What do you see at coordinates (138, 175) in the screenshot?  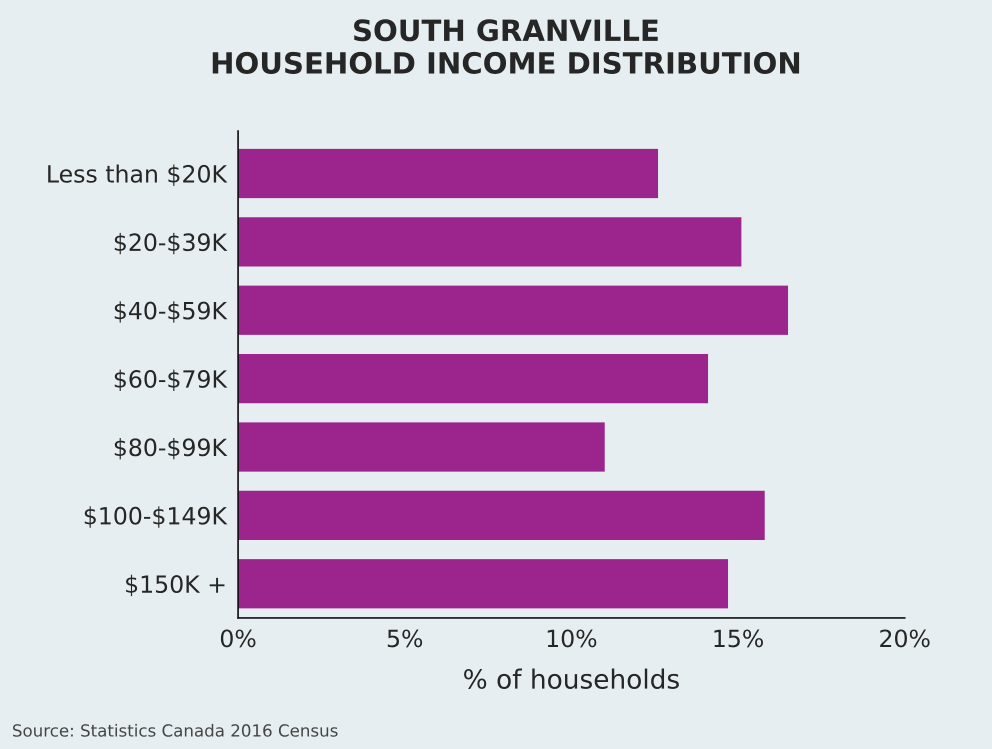 I see `y-tick-label: Less than $20K` at bounding box center [138, 175].